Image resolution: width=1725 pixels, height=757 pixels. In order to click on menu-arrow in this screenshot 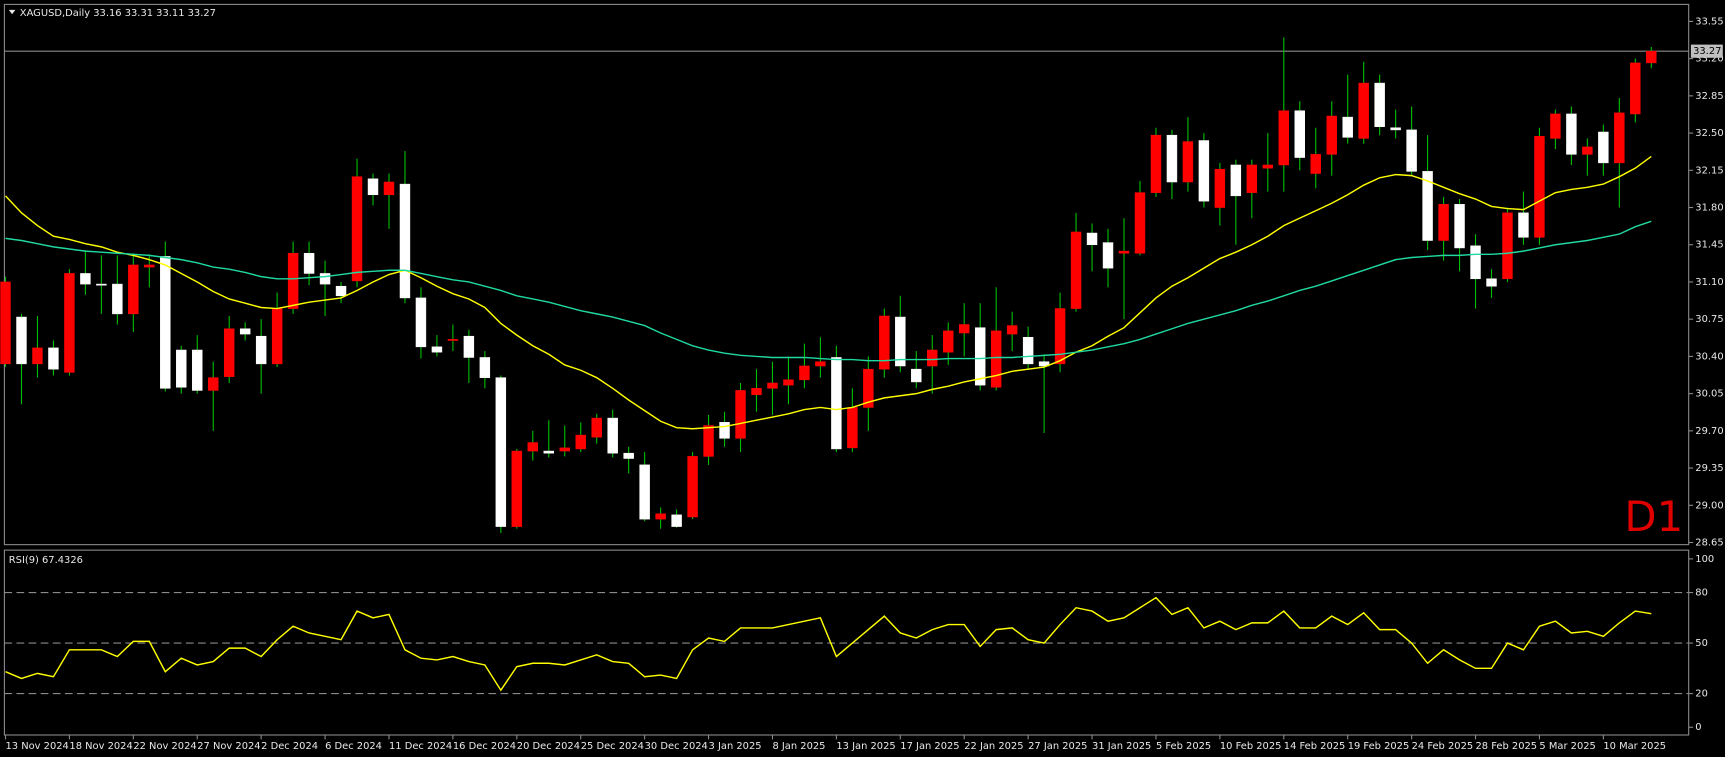, I will do `click(12, 12)`.